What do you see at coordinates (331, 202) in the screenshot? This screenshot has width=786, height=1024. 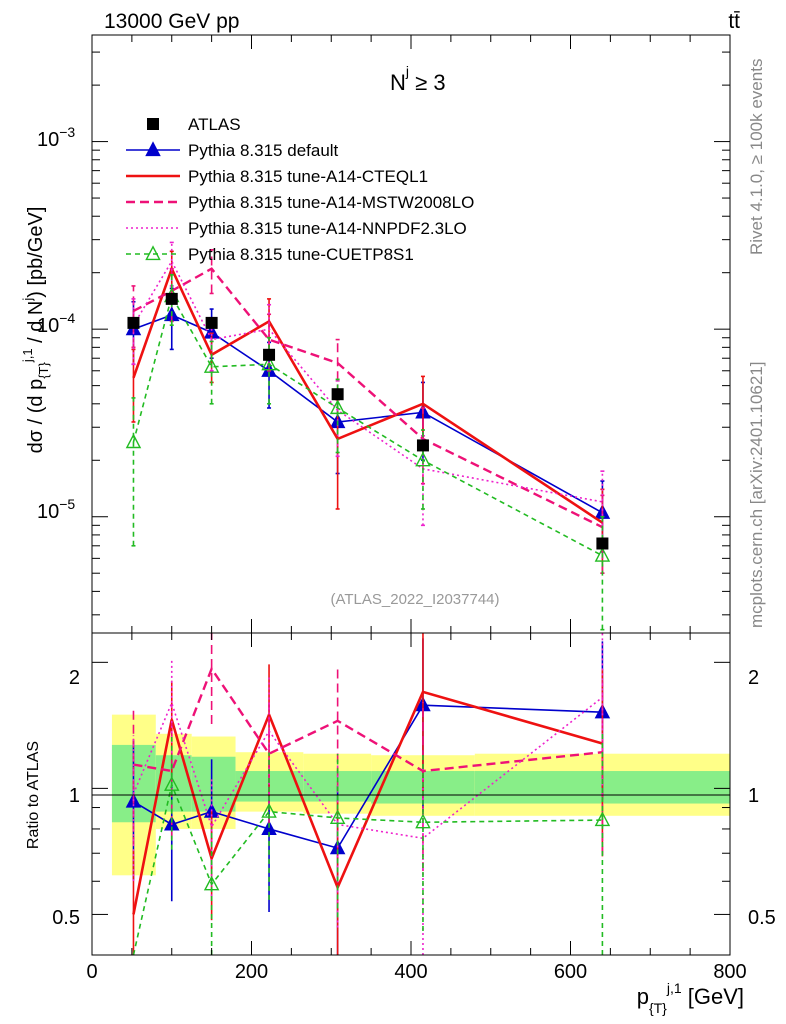 I see `legend-label-mstw: Pythia 8.315 tune-A14-MSTW2008LO` at bounding box center [331, 202].